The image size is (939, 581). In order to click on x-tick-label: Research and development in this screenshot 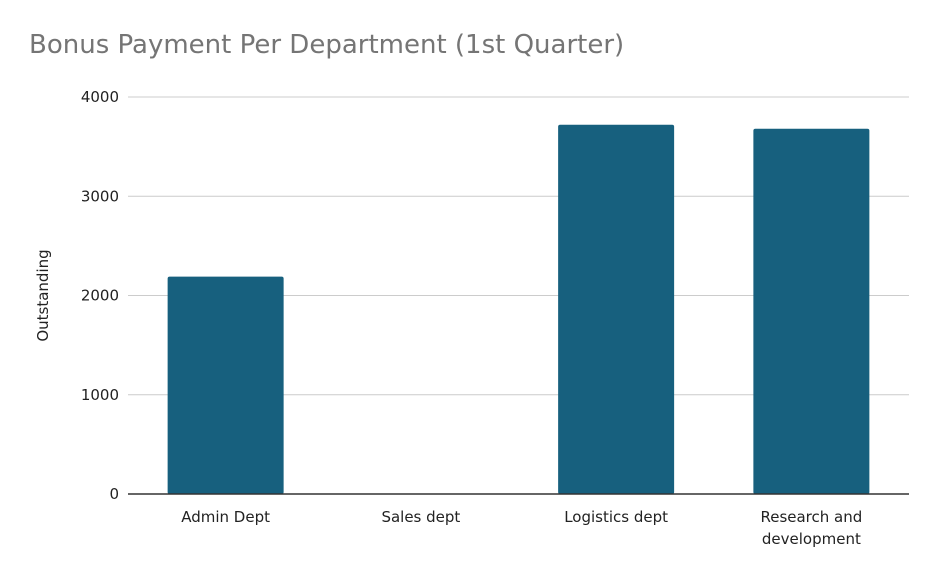, I will do `click(811, 528)`.